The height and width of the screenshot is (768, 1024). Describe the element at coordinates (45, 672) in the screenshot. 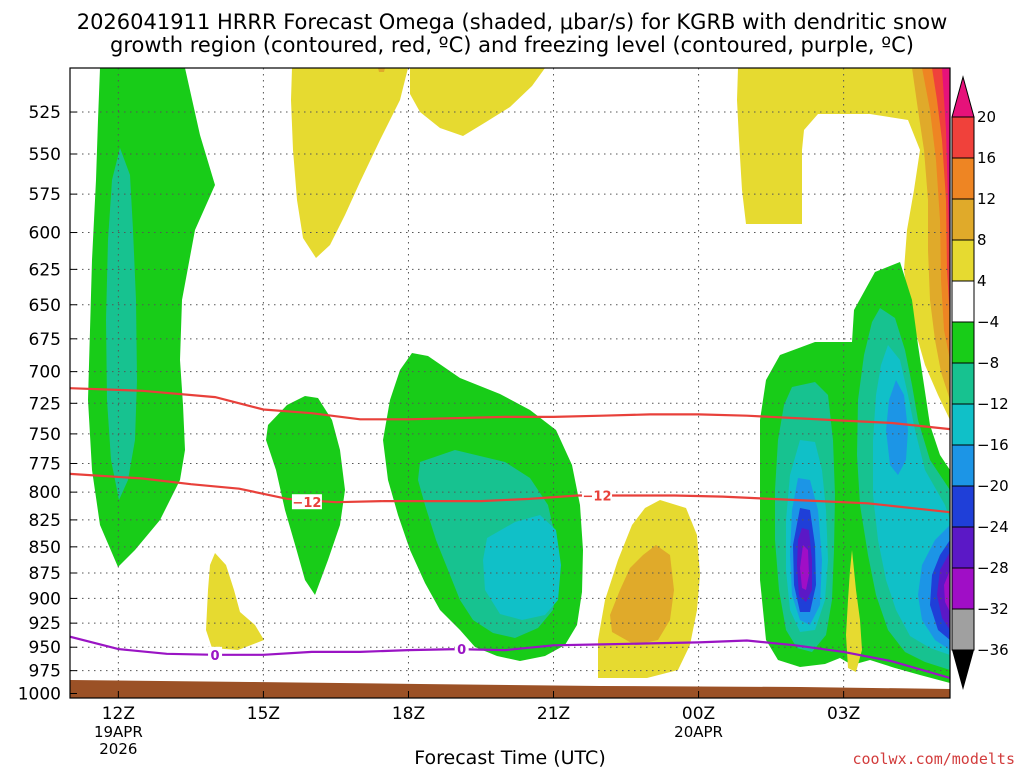

I see `y-tick-label-975: 975` at that location.